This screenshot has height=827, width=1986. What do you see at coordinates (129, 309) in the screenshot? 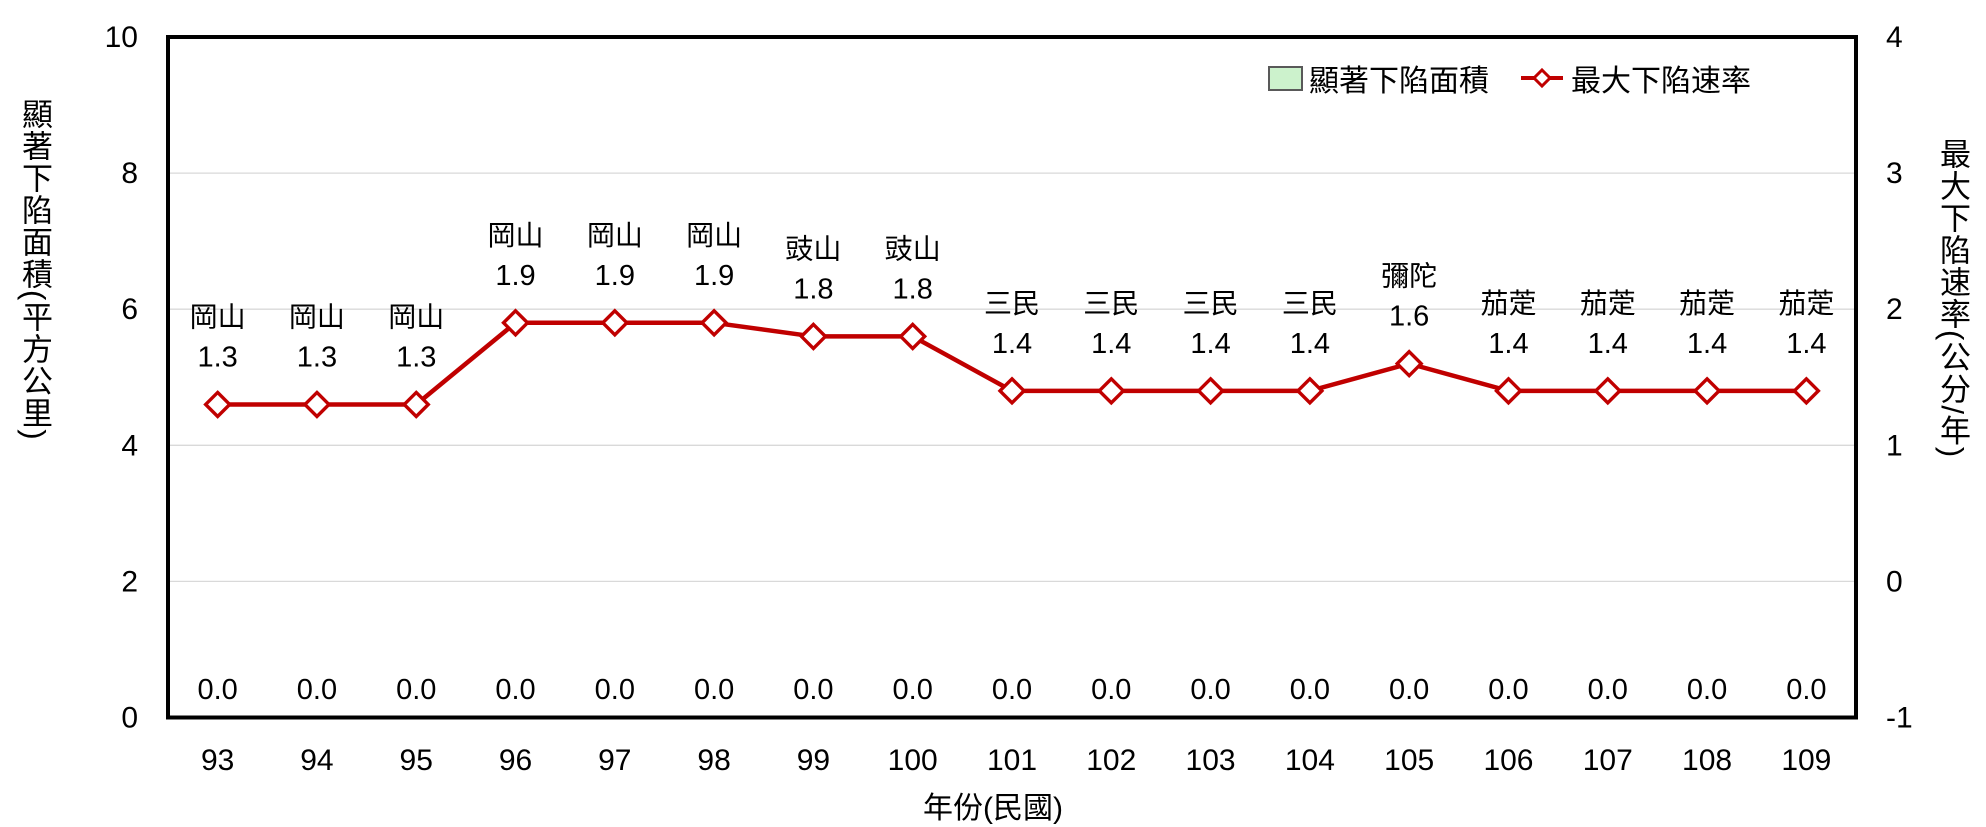
I see `left-axis-tick-label: 6` at bounding box center [129, 309].